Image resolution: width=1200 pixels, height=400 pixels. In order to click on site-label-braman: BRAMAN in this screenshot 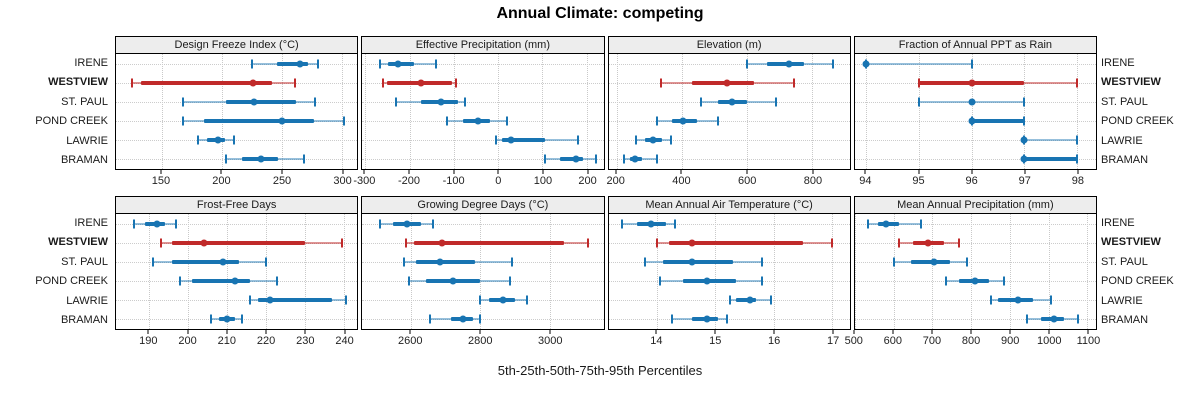, I will do `click(84, 160)`.